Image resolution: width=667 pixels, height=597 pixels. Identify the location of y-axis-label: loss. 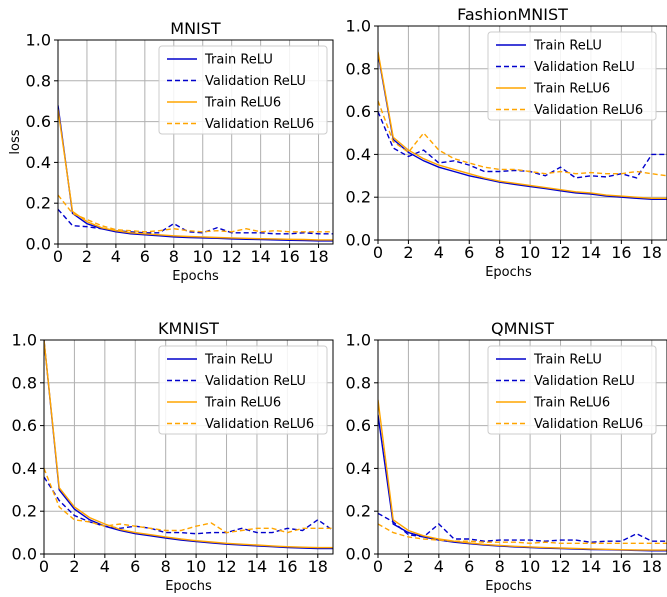
(15, 141).